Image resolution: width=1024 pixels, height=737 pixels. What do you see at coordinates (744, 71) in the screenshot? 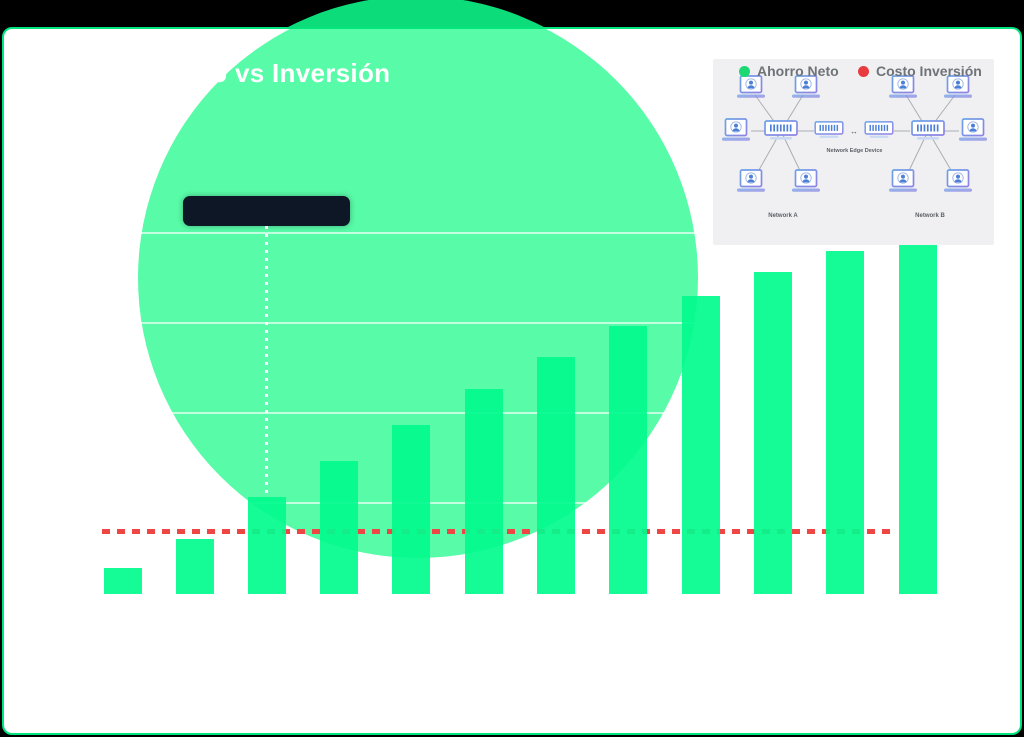
I see `green-dot-icon` at bounding box center [744, 71].